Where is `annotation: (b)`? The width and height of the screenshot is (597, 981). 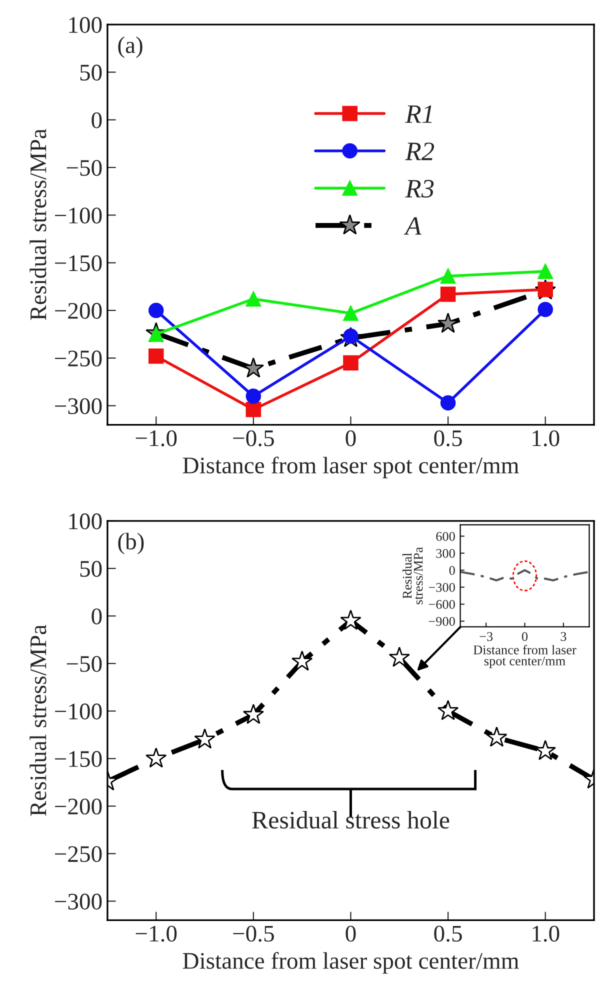 annotation: (b) is located at coordinates (131, 543).